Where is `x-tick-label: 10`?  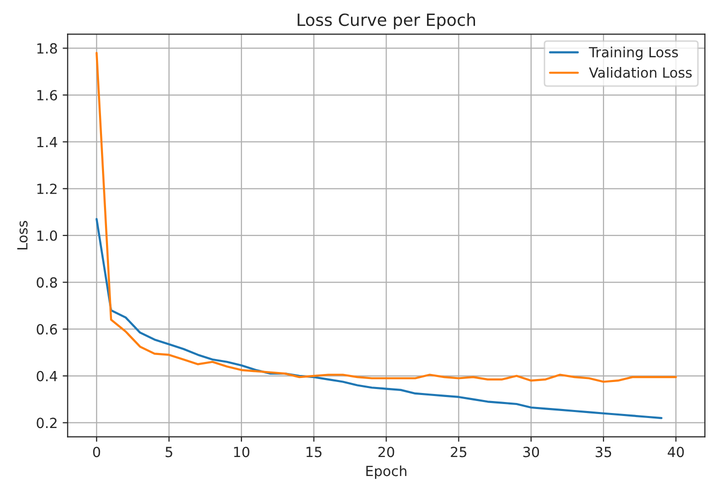 x-tick-label: 10 is located at coordinates (242, 452).